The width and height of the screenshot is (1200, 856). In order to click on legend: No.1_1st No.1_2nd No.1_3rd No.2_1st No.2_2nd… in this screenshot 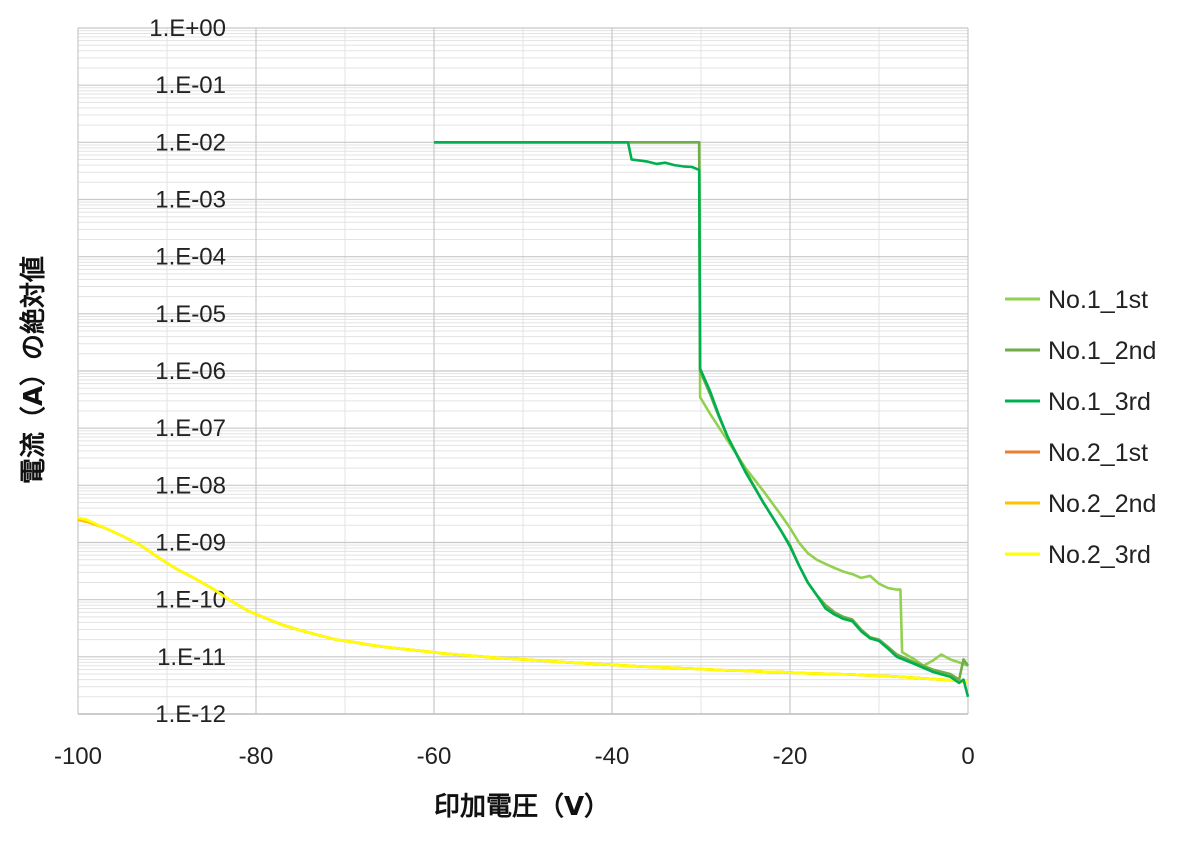, I will do `click(1080, 427)`.